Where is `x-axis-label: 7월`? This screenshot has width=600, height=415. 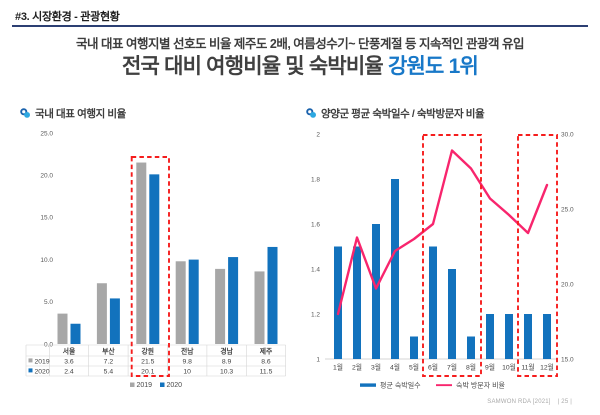
x-axis-label: 7월 is located at coordinates (452, 367).